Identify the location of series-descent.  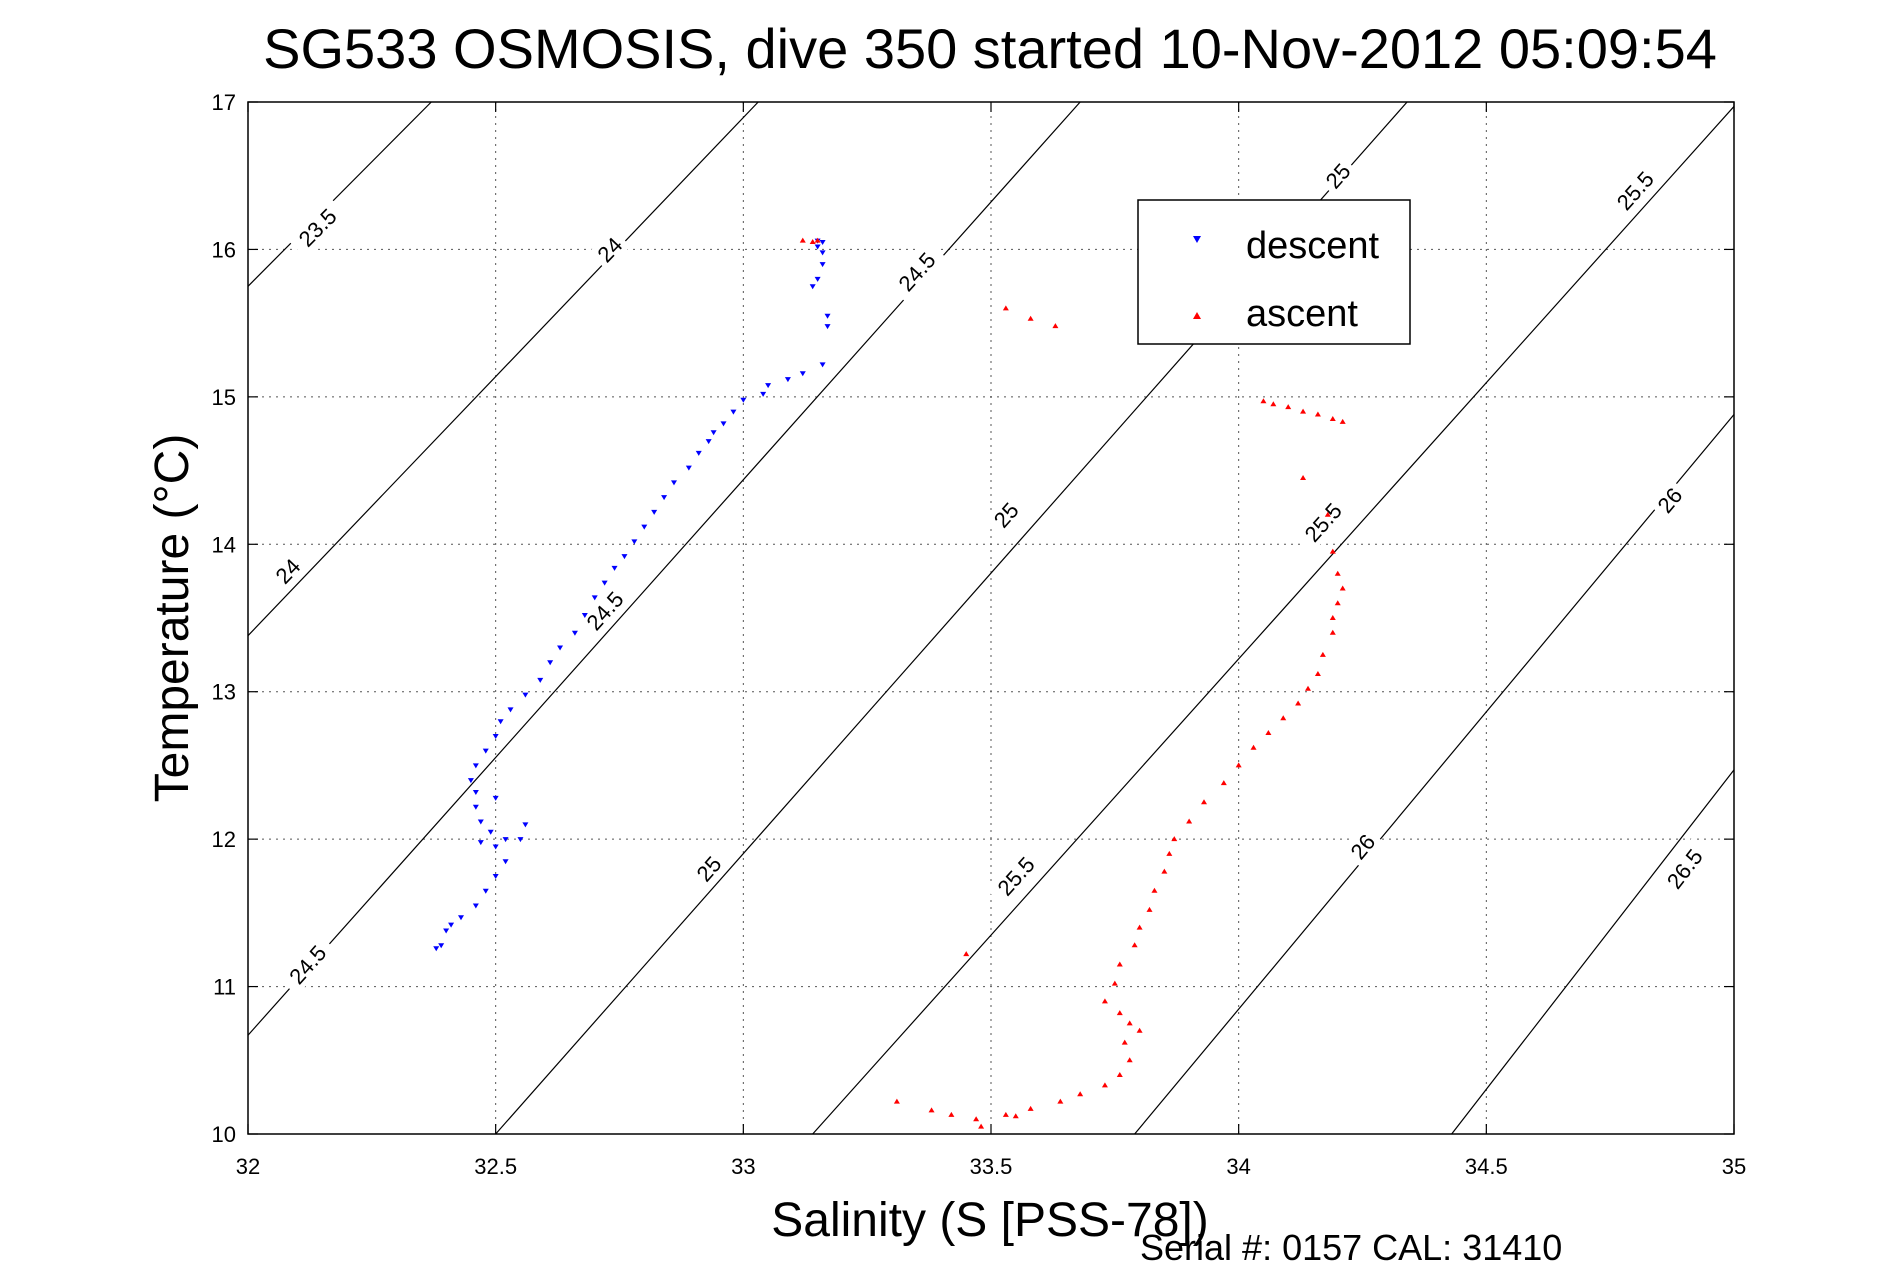
(632, 595).